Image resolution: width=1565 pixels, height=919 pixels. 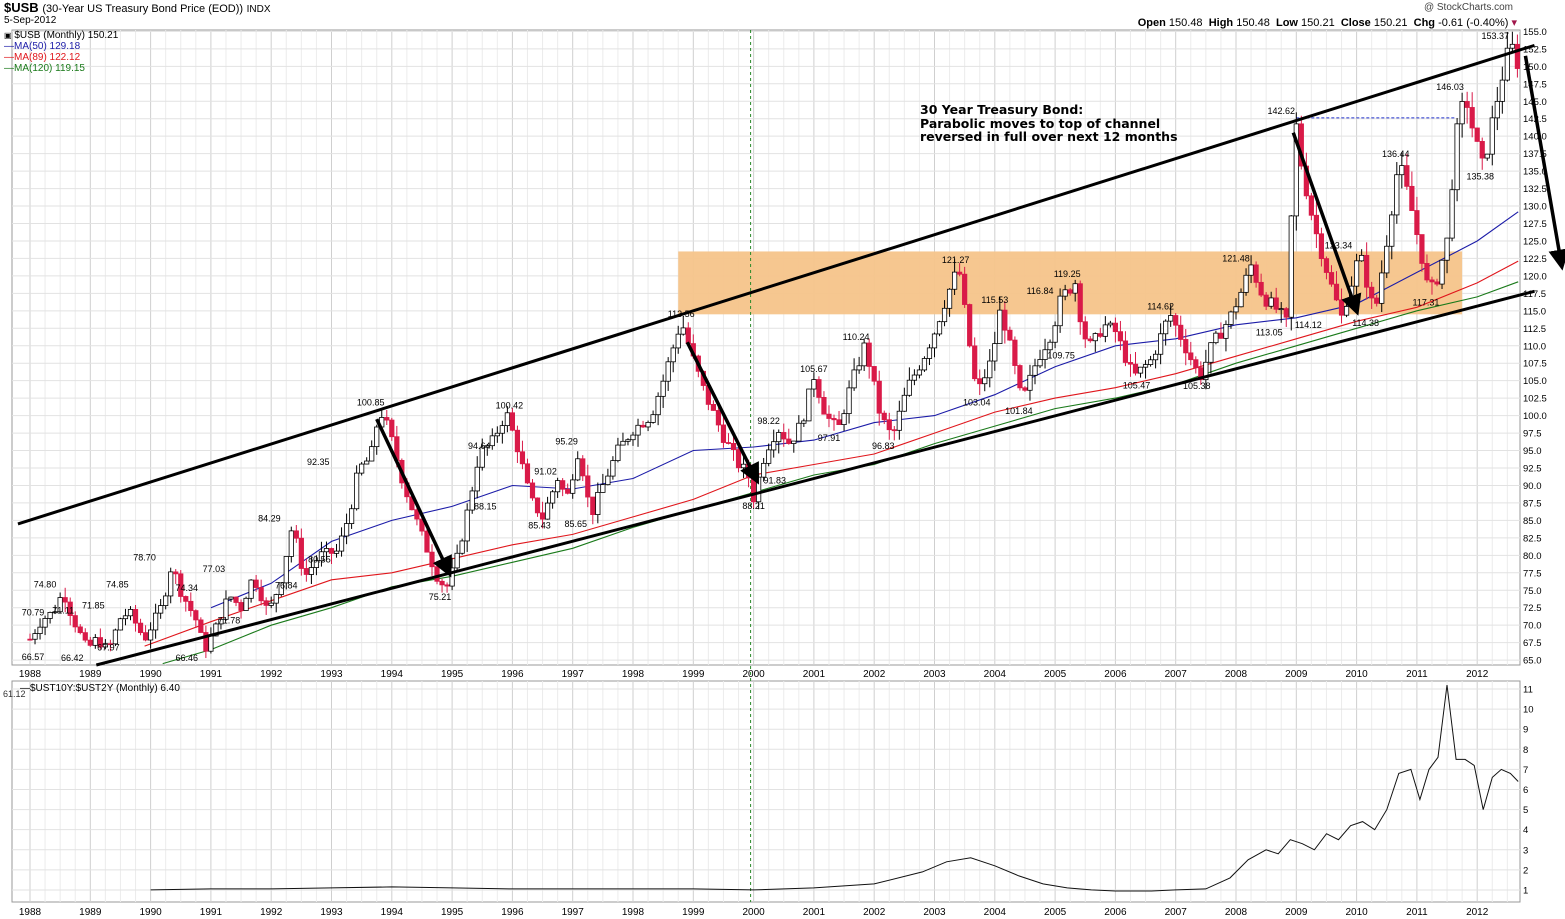 I want to click on resistance-band-rect, so click(x=1070, y=283).